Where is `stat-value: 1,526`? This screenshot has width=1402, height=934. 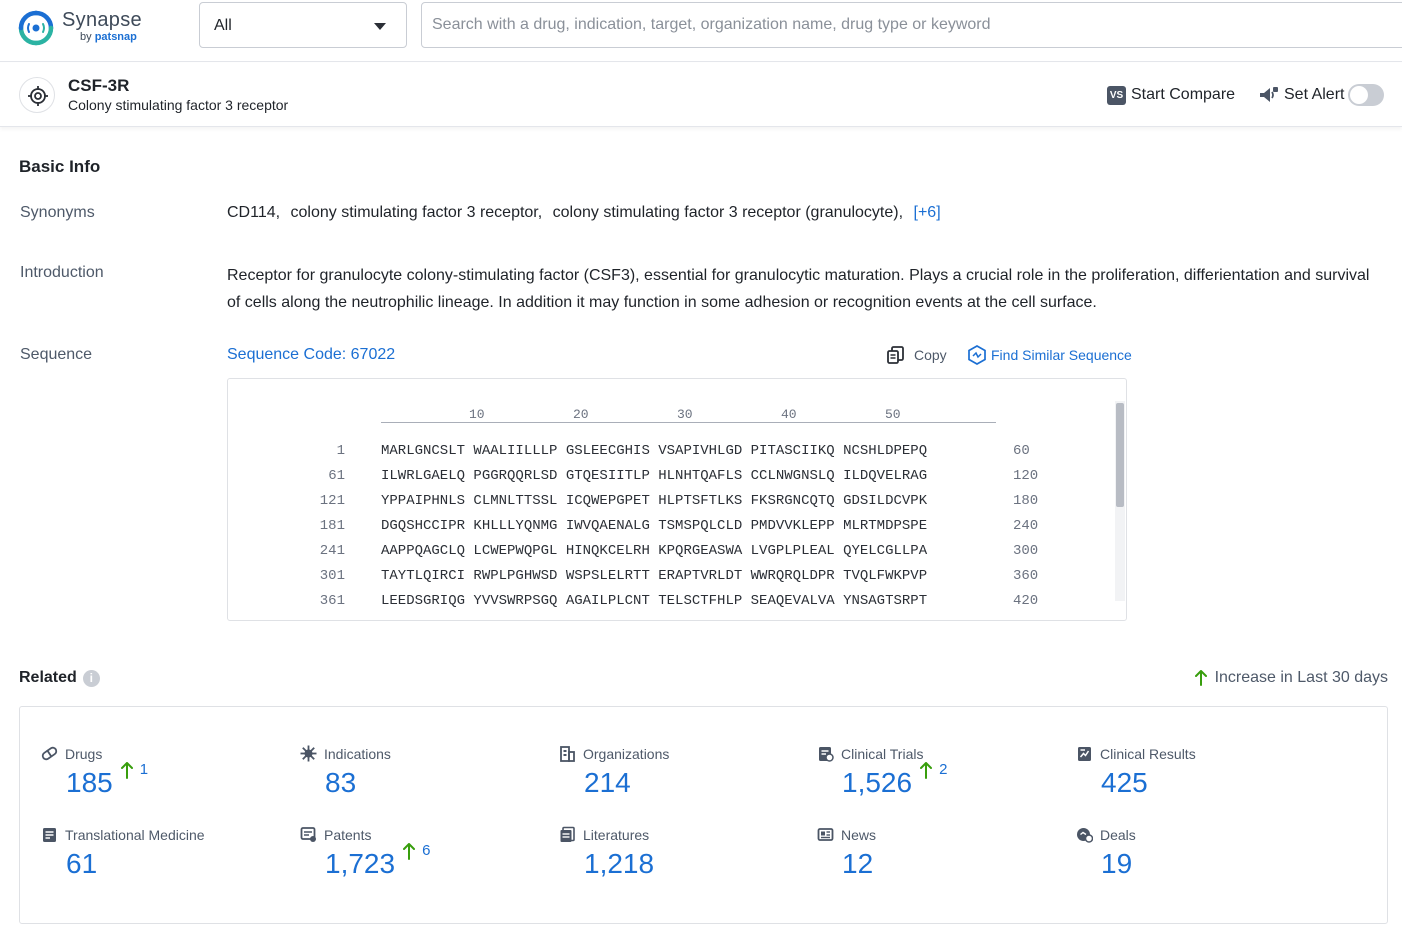
stat-value: 1,526 is located at coordinates (877, 783).